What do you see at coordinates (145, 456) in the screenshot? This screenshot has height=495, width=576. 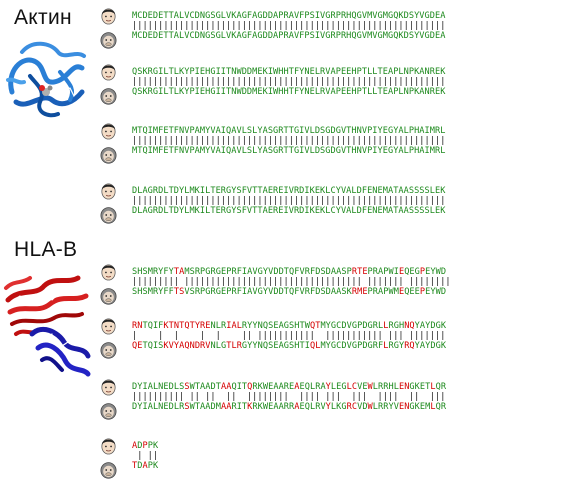 I see `identity-bars: | ||` at bounding box center [145, 456].